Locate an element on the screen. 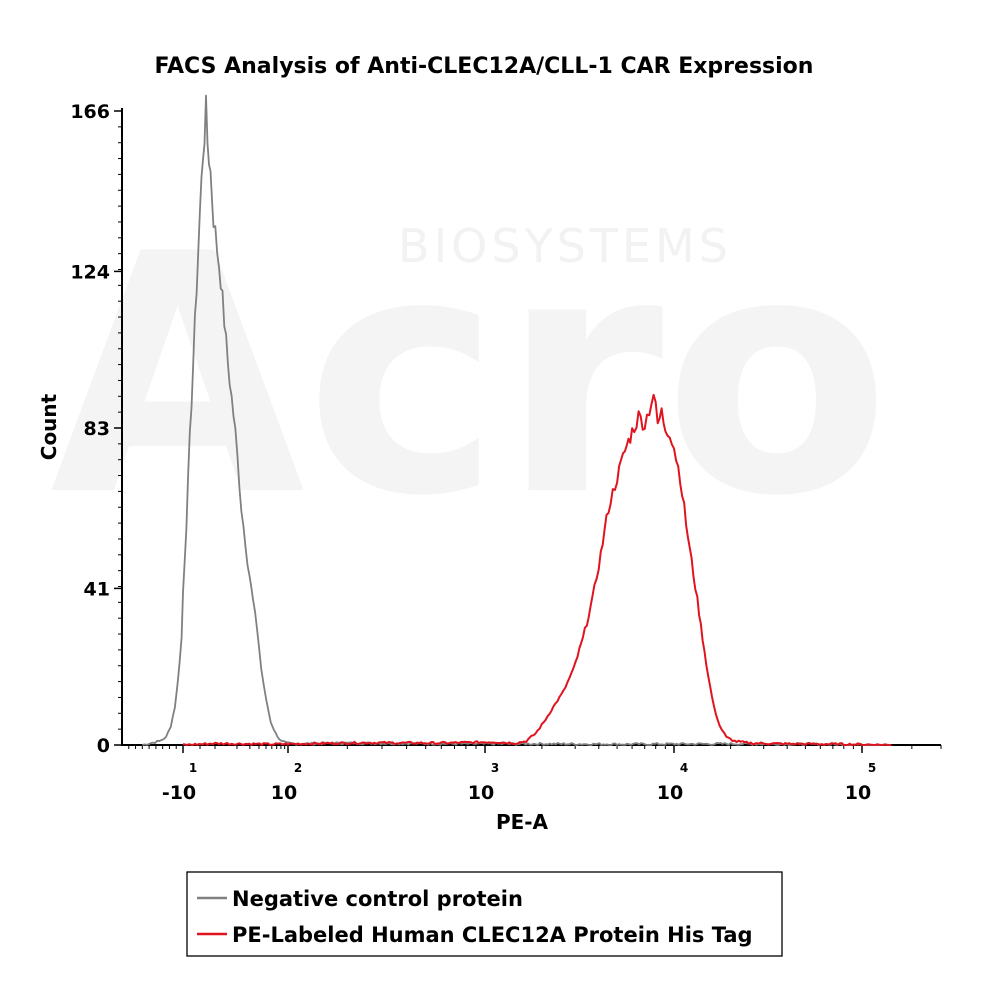  y-tick-label: 0 is located at coordinates (103, 746).